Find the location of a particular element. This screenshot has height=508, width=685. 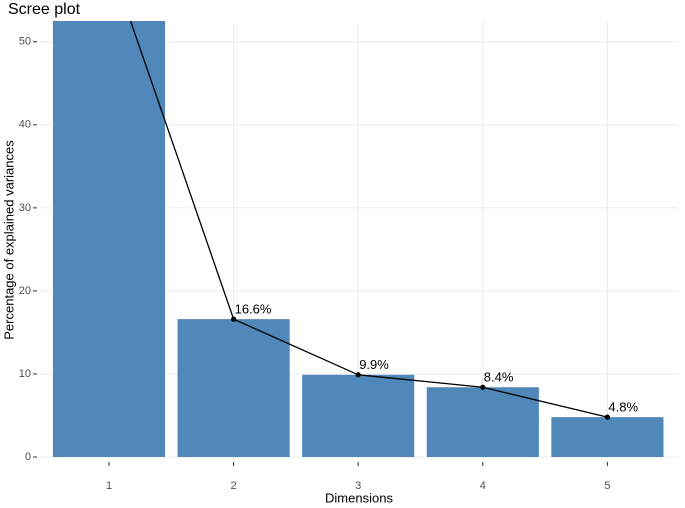

x-tick-label: 3 is located at coordinates (358, 486).